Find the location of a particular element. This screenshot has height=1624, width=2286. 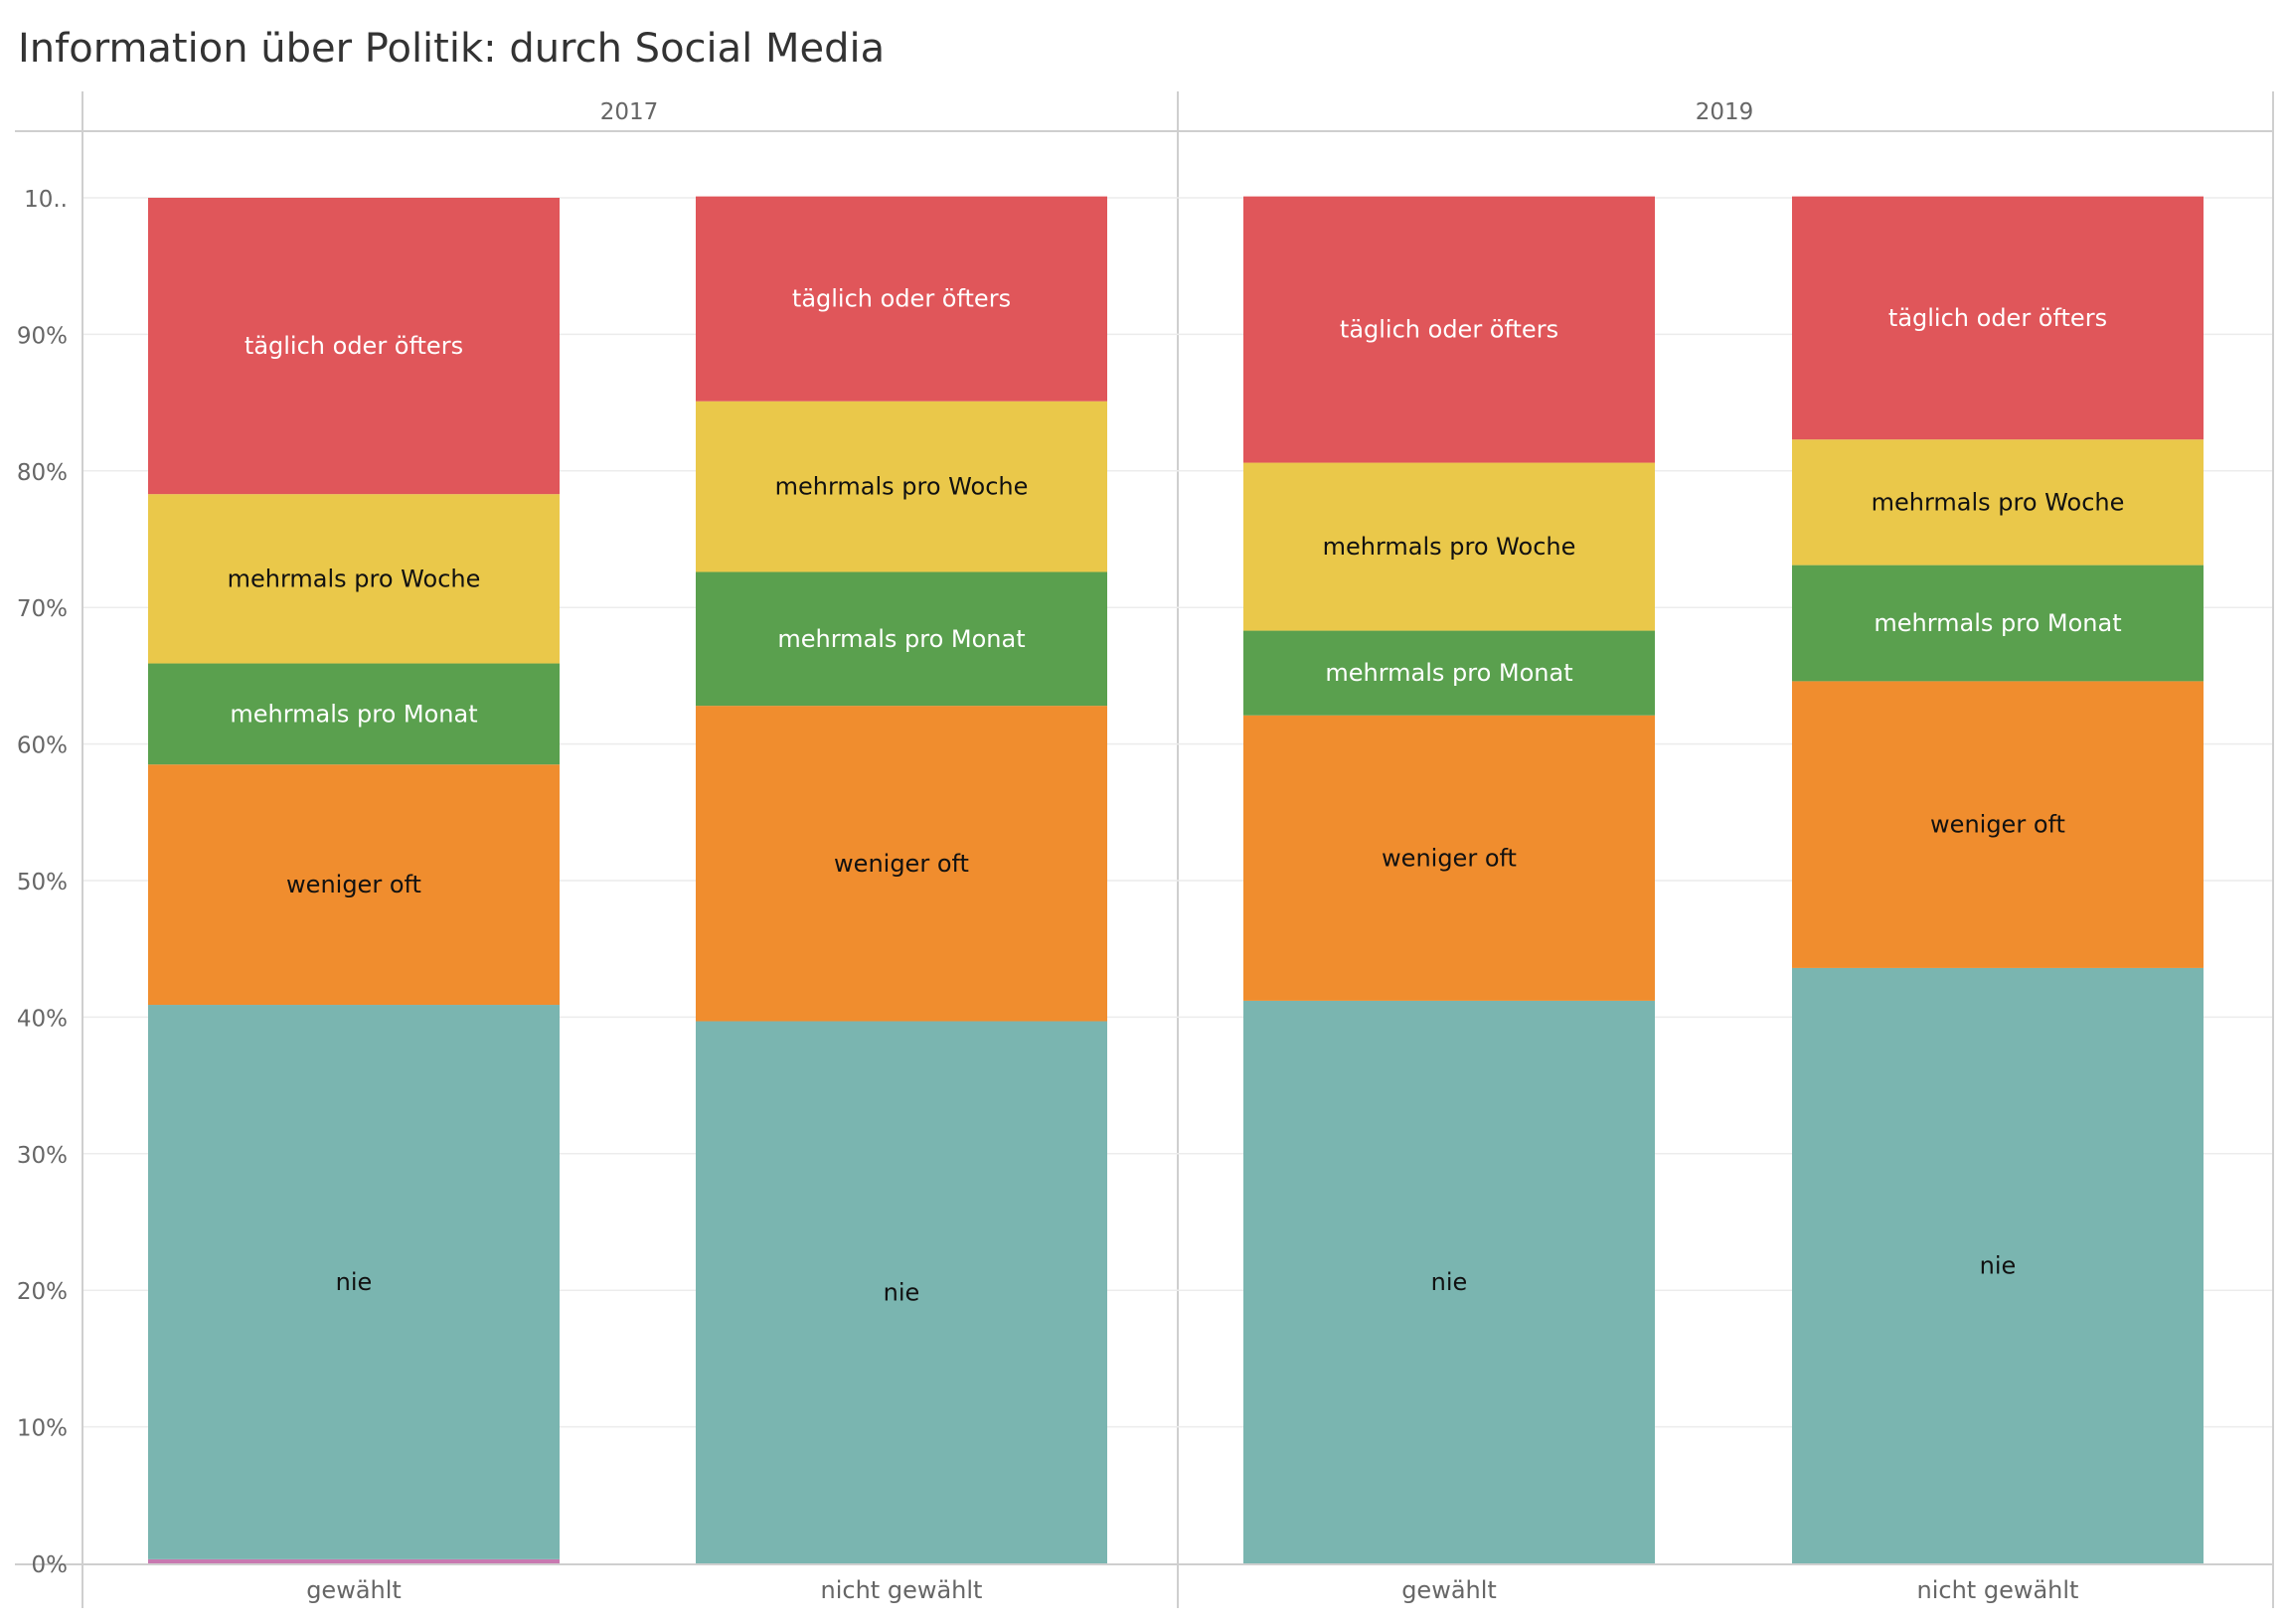

panel-header-2017: 2017 is located at coordinates (629, 112).